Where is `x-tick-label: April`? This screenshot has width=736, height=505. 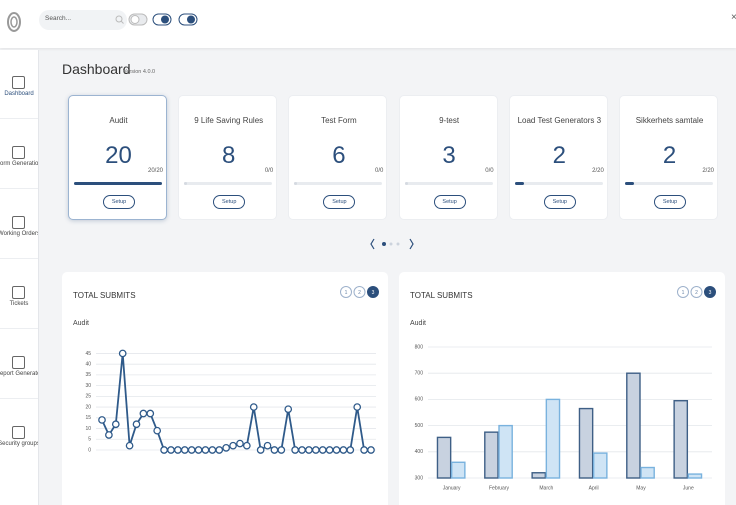 x-tick-label: April is located at coordinates (594, 488).